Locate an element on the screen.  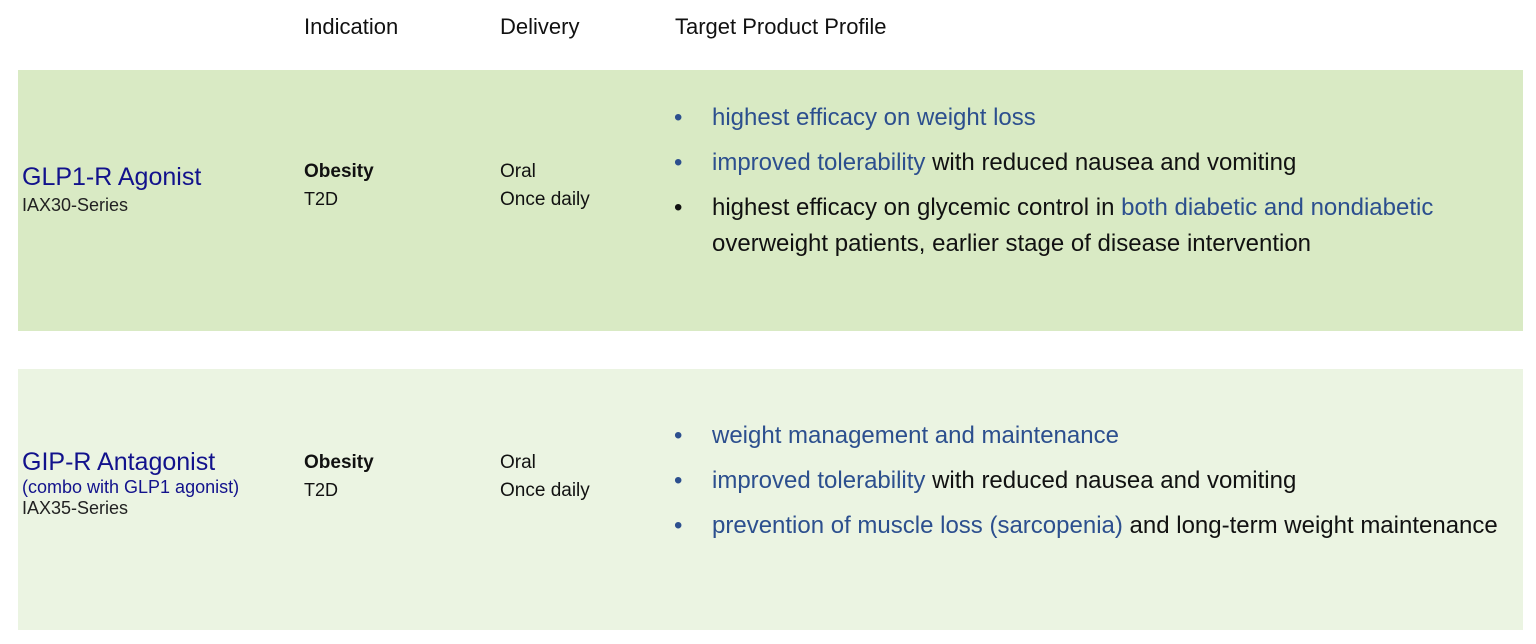
compound-series: IAX35-Series is located at coordinates (75, 508).